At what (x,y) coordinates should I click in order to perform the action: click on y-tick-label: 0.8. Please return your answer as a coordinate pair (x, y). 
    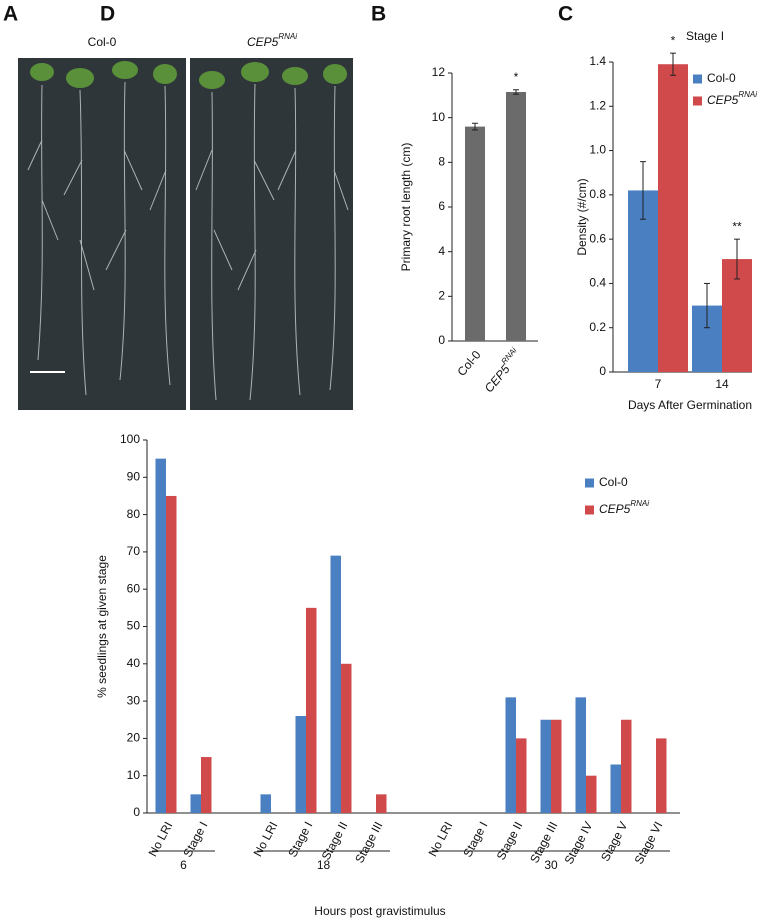
    Looking at the image, I should click on (597, 194).